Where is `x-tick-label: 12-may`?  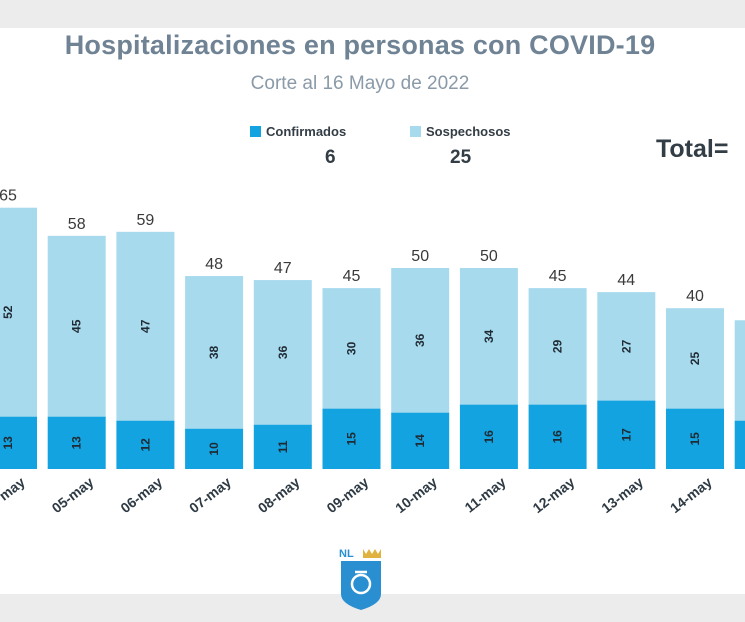 x-tick-label: 12-may is located at coordinates (554, 495).